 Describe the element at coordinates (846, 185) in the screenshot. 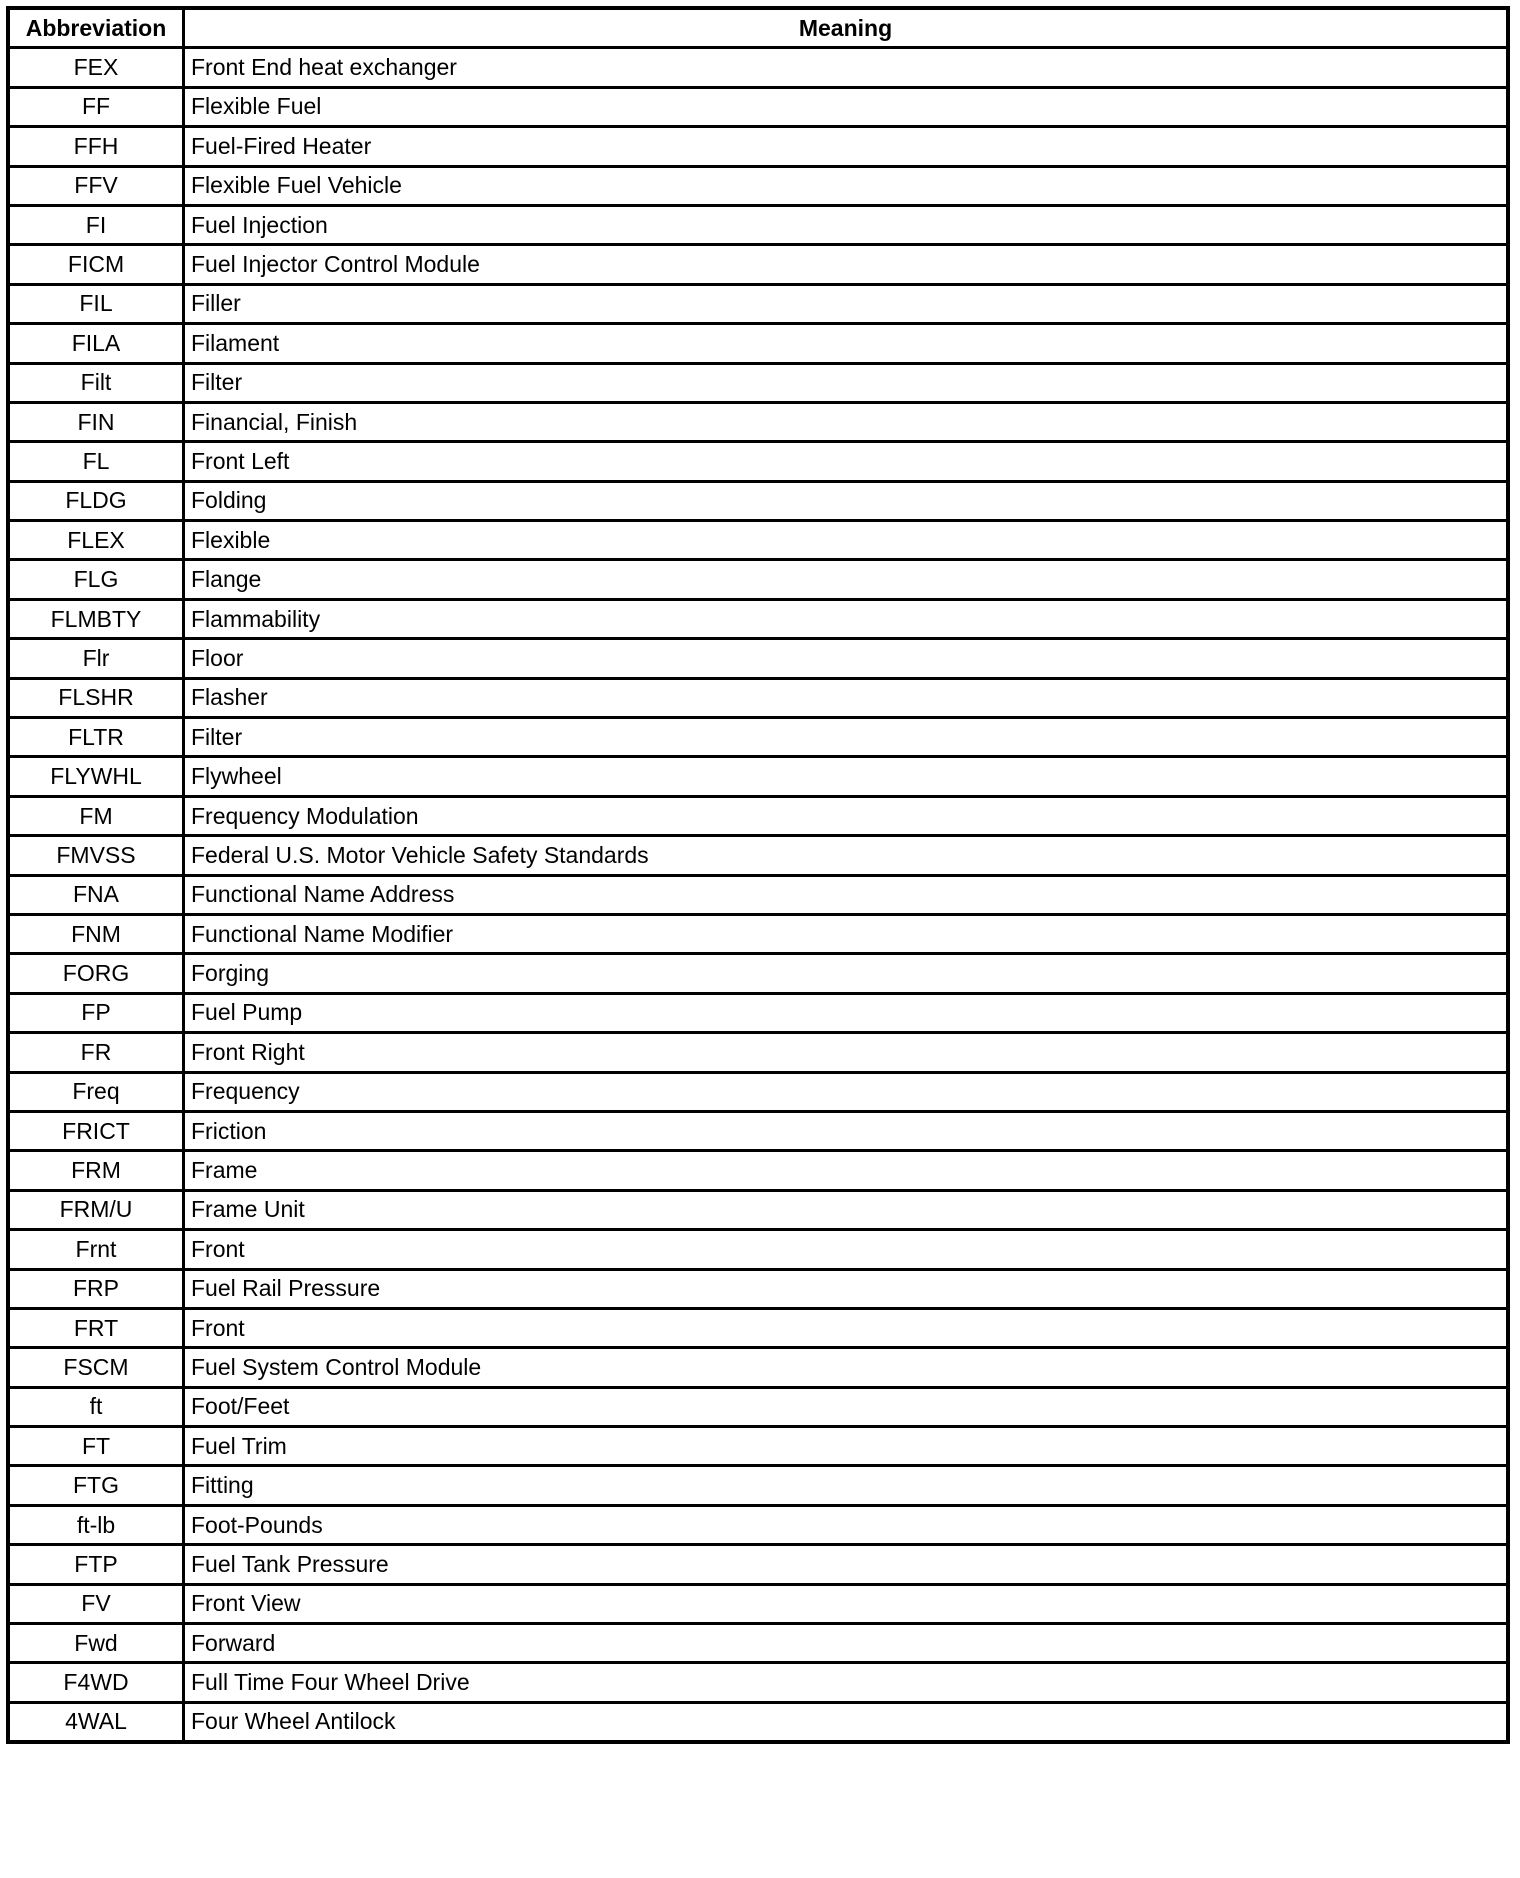

I see `meaning-cell: Flexible Fuel Vehicle` at that location.